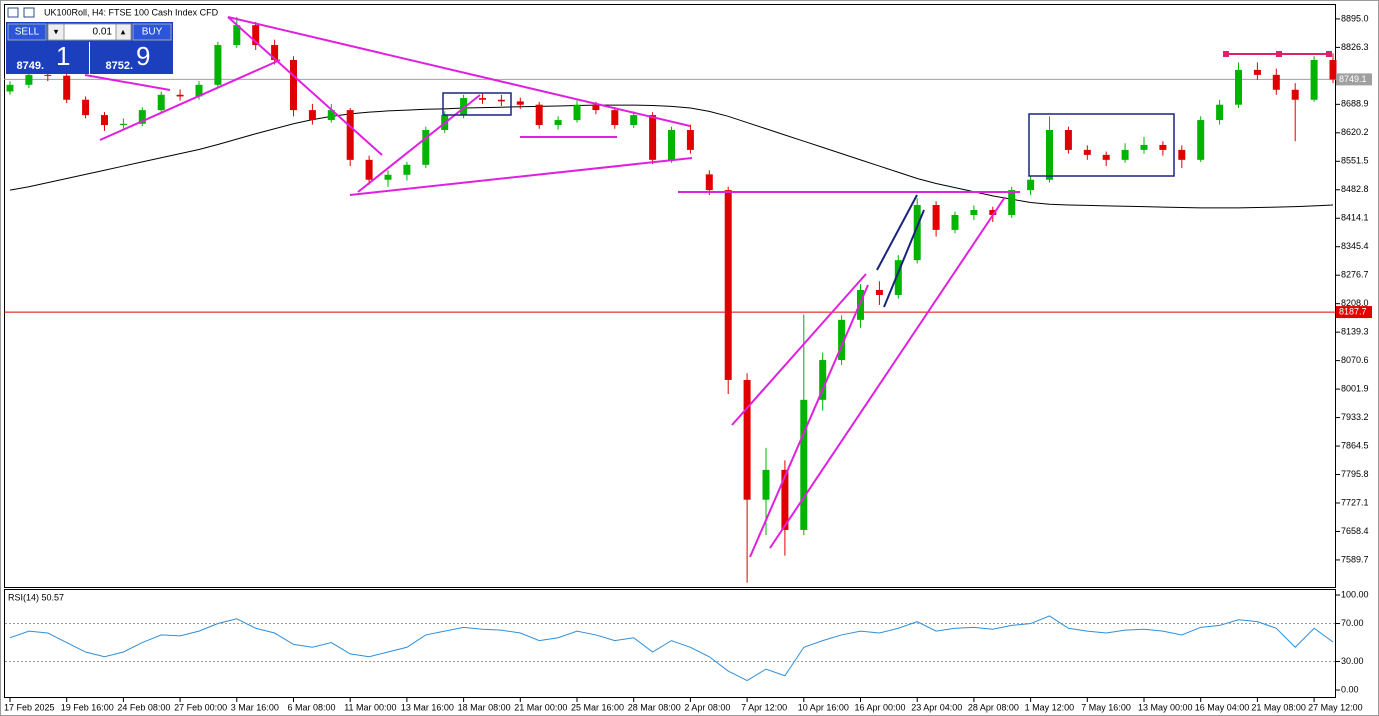  Describe the element at coordinates (1335, 707) in the screenshot. I see `x-tick-label: 27 May 12:00` at that location.